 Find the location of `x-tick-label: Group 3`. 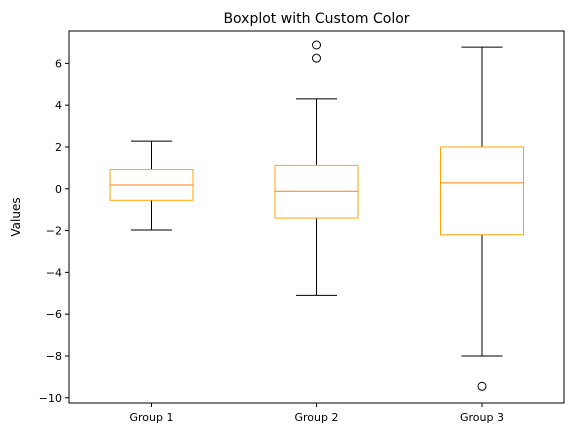

x-tick-label: Group 3 is located at coordinates (482, 417).